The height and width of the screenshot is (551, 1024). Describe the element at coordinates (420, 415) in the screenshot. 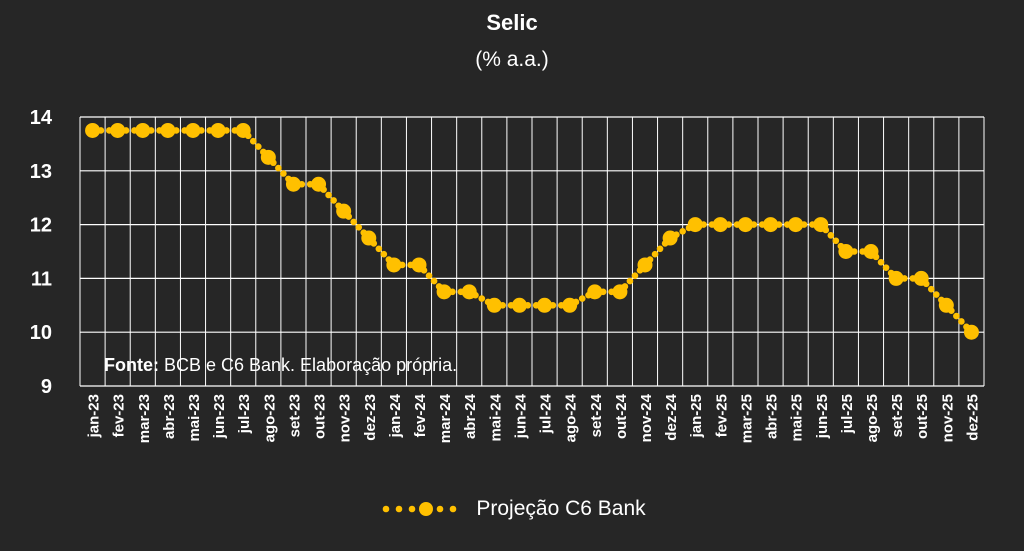

I see `x-tick-label: fev-24` at that location.